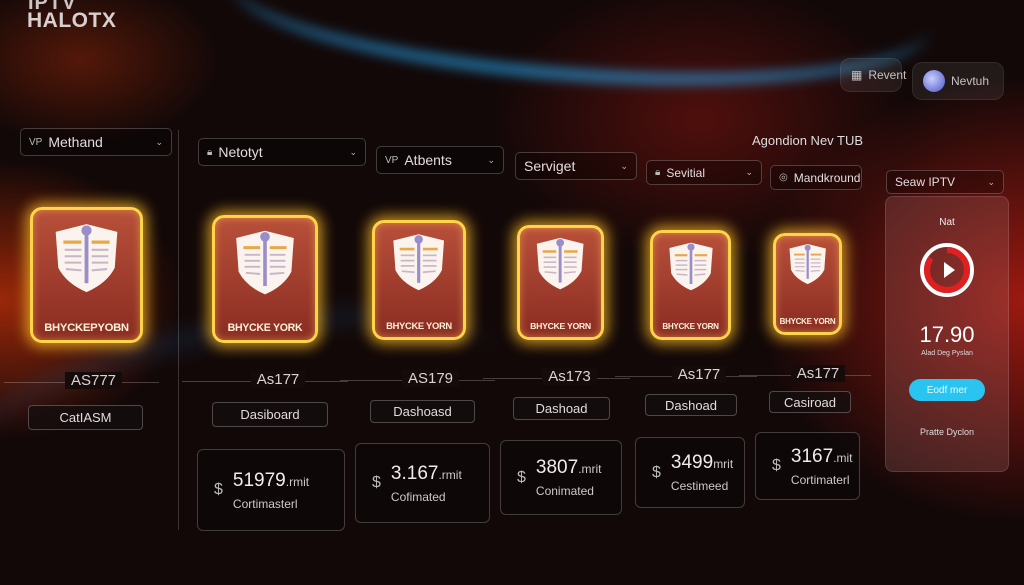 The width and height of the screenshot is (1024, 585). I want to click on channel-card: BHYCKEPYOBN, so click(86, 275).